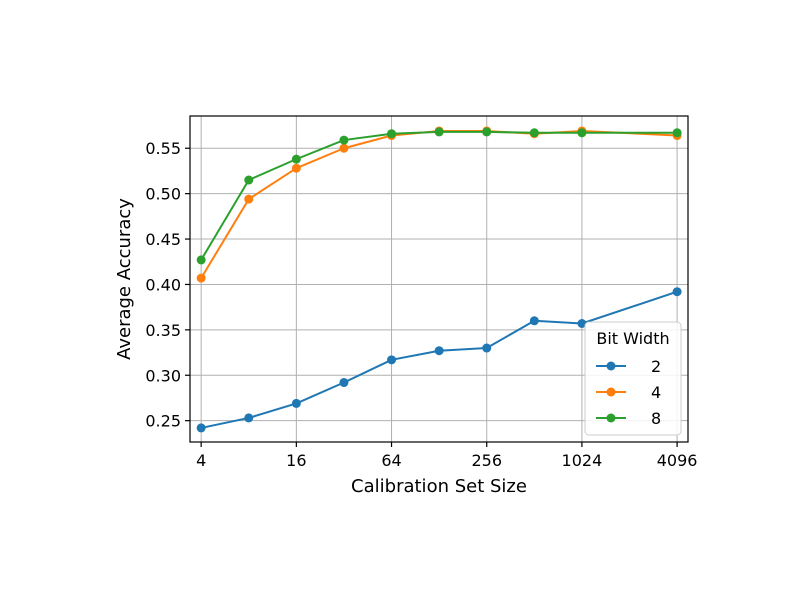 This screenshot has height=604, width=800. Describe the element at coordinates (163, 284) in the screenshot. I see `y-tick-label: 0.40` at that location.